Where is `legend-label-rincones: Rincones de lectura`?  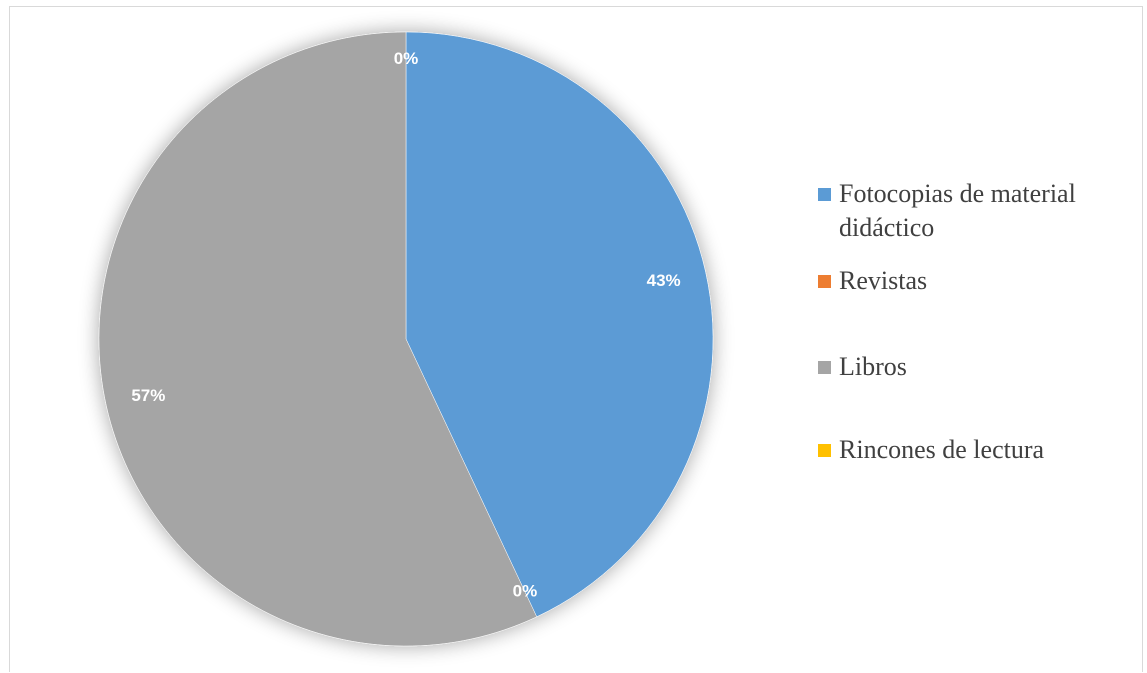 legend-label-rincones: Rincones de lectura is located at coordinates (942, 449).